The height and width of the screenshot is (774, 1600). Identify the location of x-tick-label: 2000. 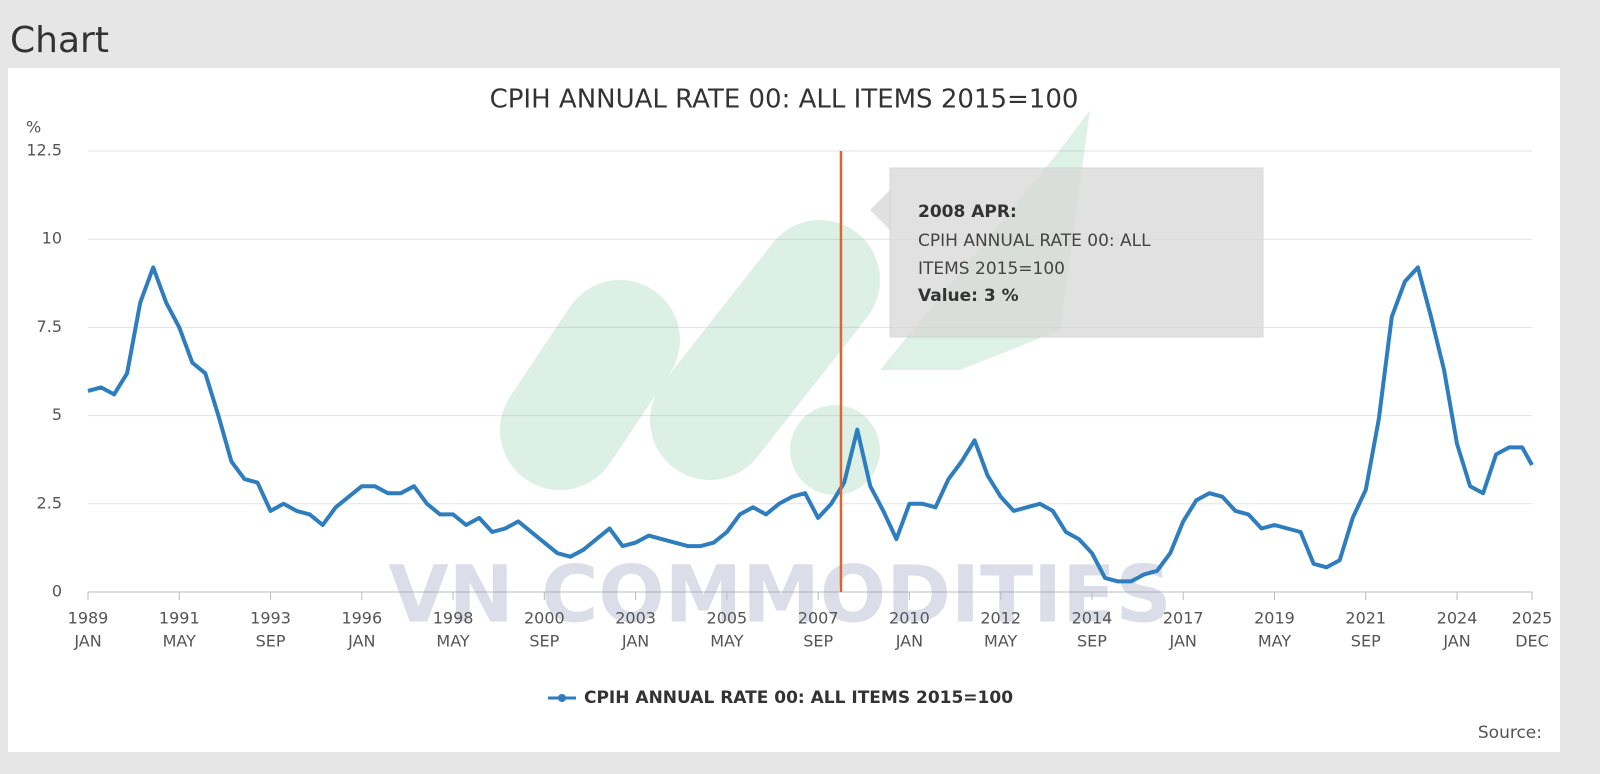
(544, 618).